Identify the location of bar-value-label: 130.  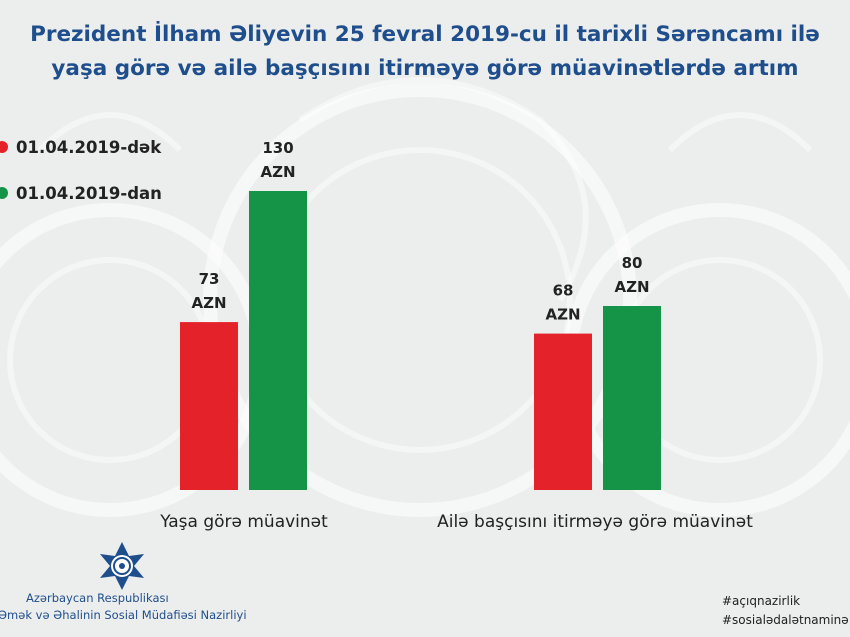
(277, 148).